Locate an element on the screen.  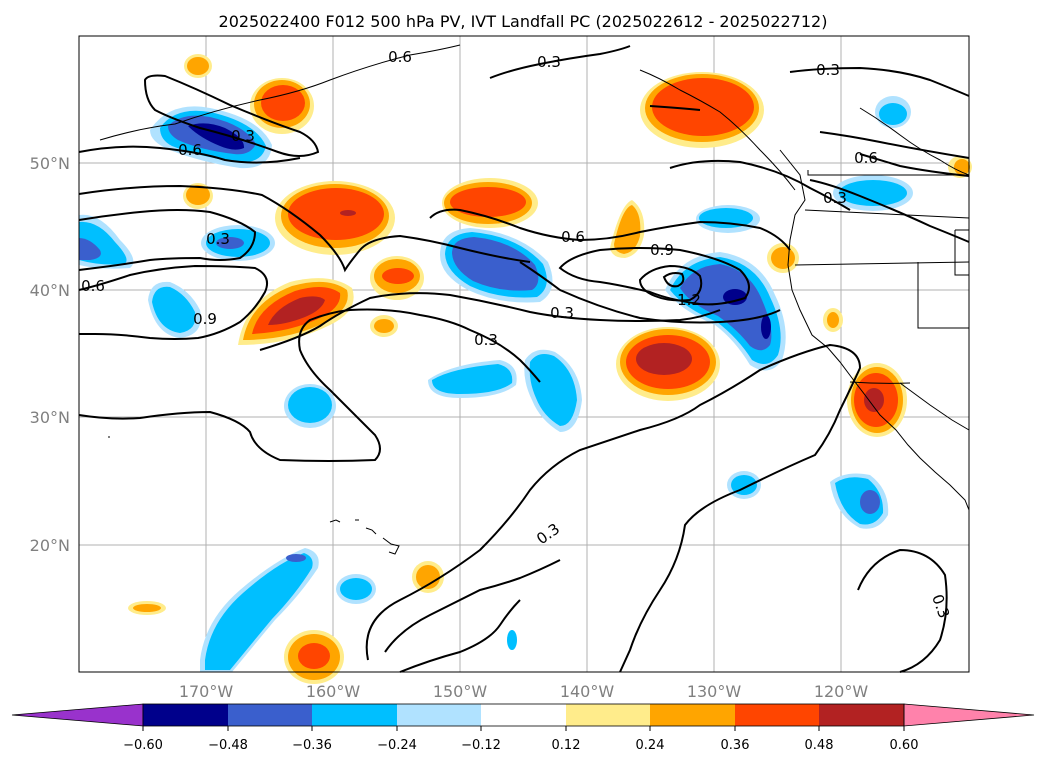
longitude-labels: 170°W 160°W 150°W 140°W 130°W 120°W is located at coordinates (524, 691).